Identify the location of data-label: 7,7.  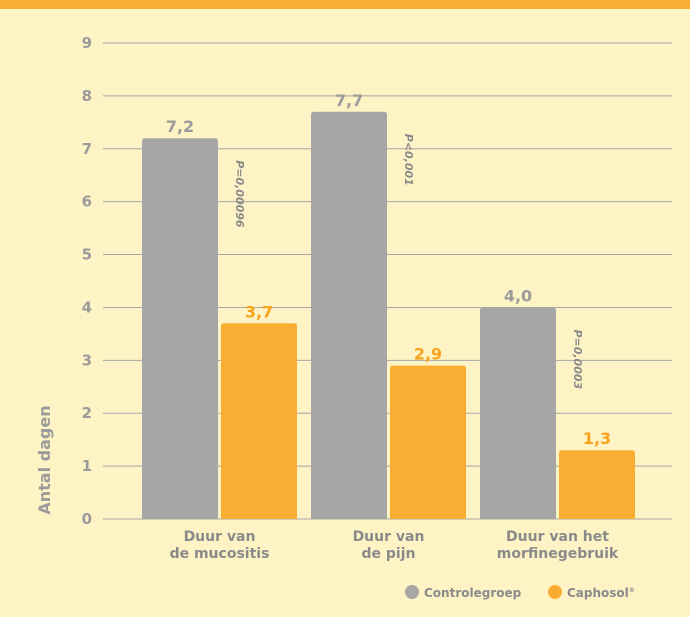
(349, 100).